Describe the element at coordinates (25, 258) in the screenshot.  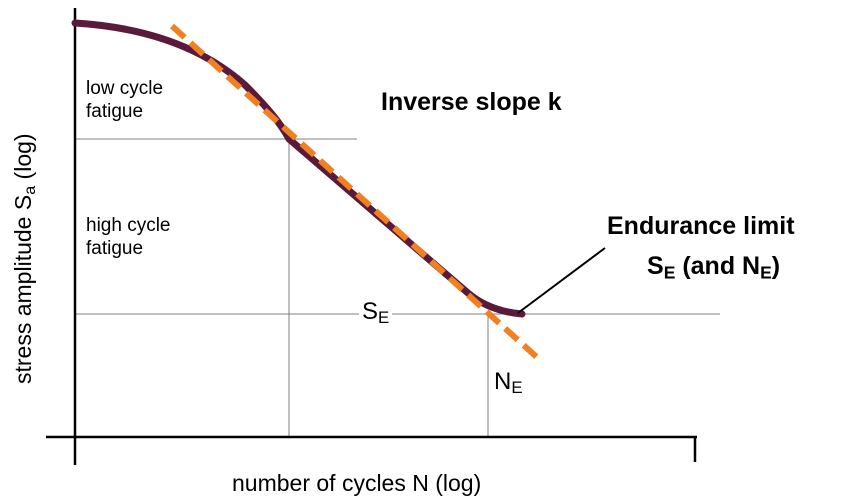
I see `y-axis-label: stress amplitude Sa (log)` at that location.